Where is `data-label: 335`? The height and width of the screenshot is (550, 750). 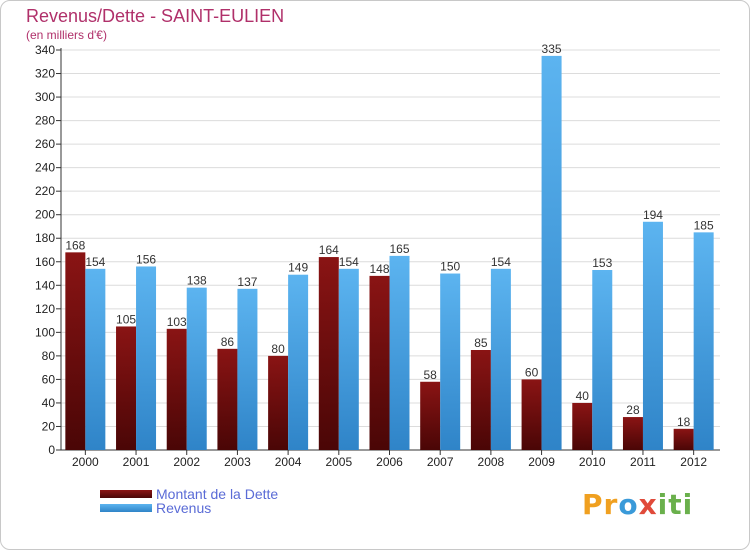
data-label: 335 is located at coordinates (552, 49).